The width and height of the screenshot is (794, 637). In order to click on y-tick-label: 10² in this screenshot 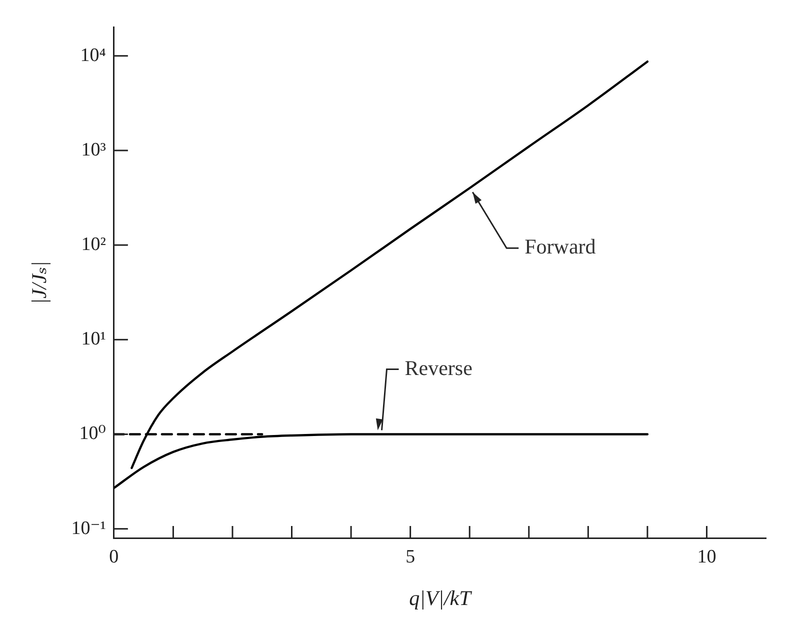, I will do `click(93, 245)`.